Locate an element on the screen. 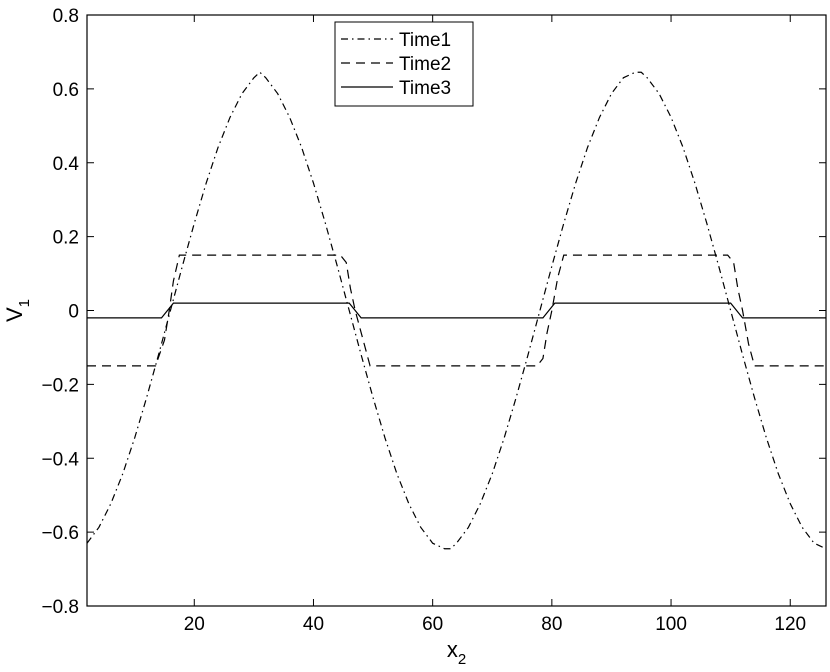 The width and height of the screenshot is (830, 672). x-tick-label: 60 is located at coordinates (432, 624).